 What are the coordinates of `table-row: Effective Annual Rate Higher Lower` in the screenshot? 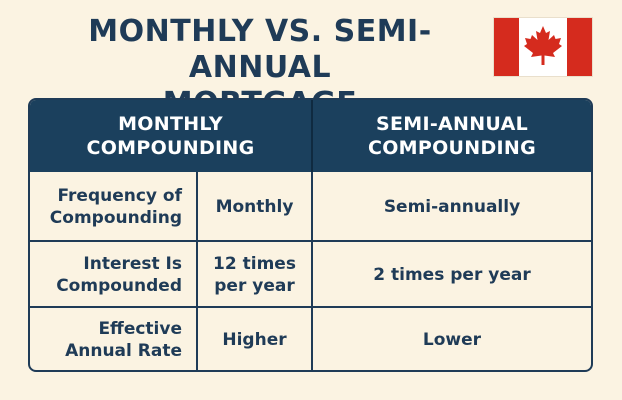 It's located at (310, 339).